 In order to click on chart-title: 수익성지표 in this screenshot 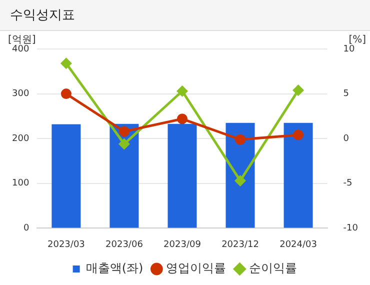, I will do `click(185, 15)`.